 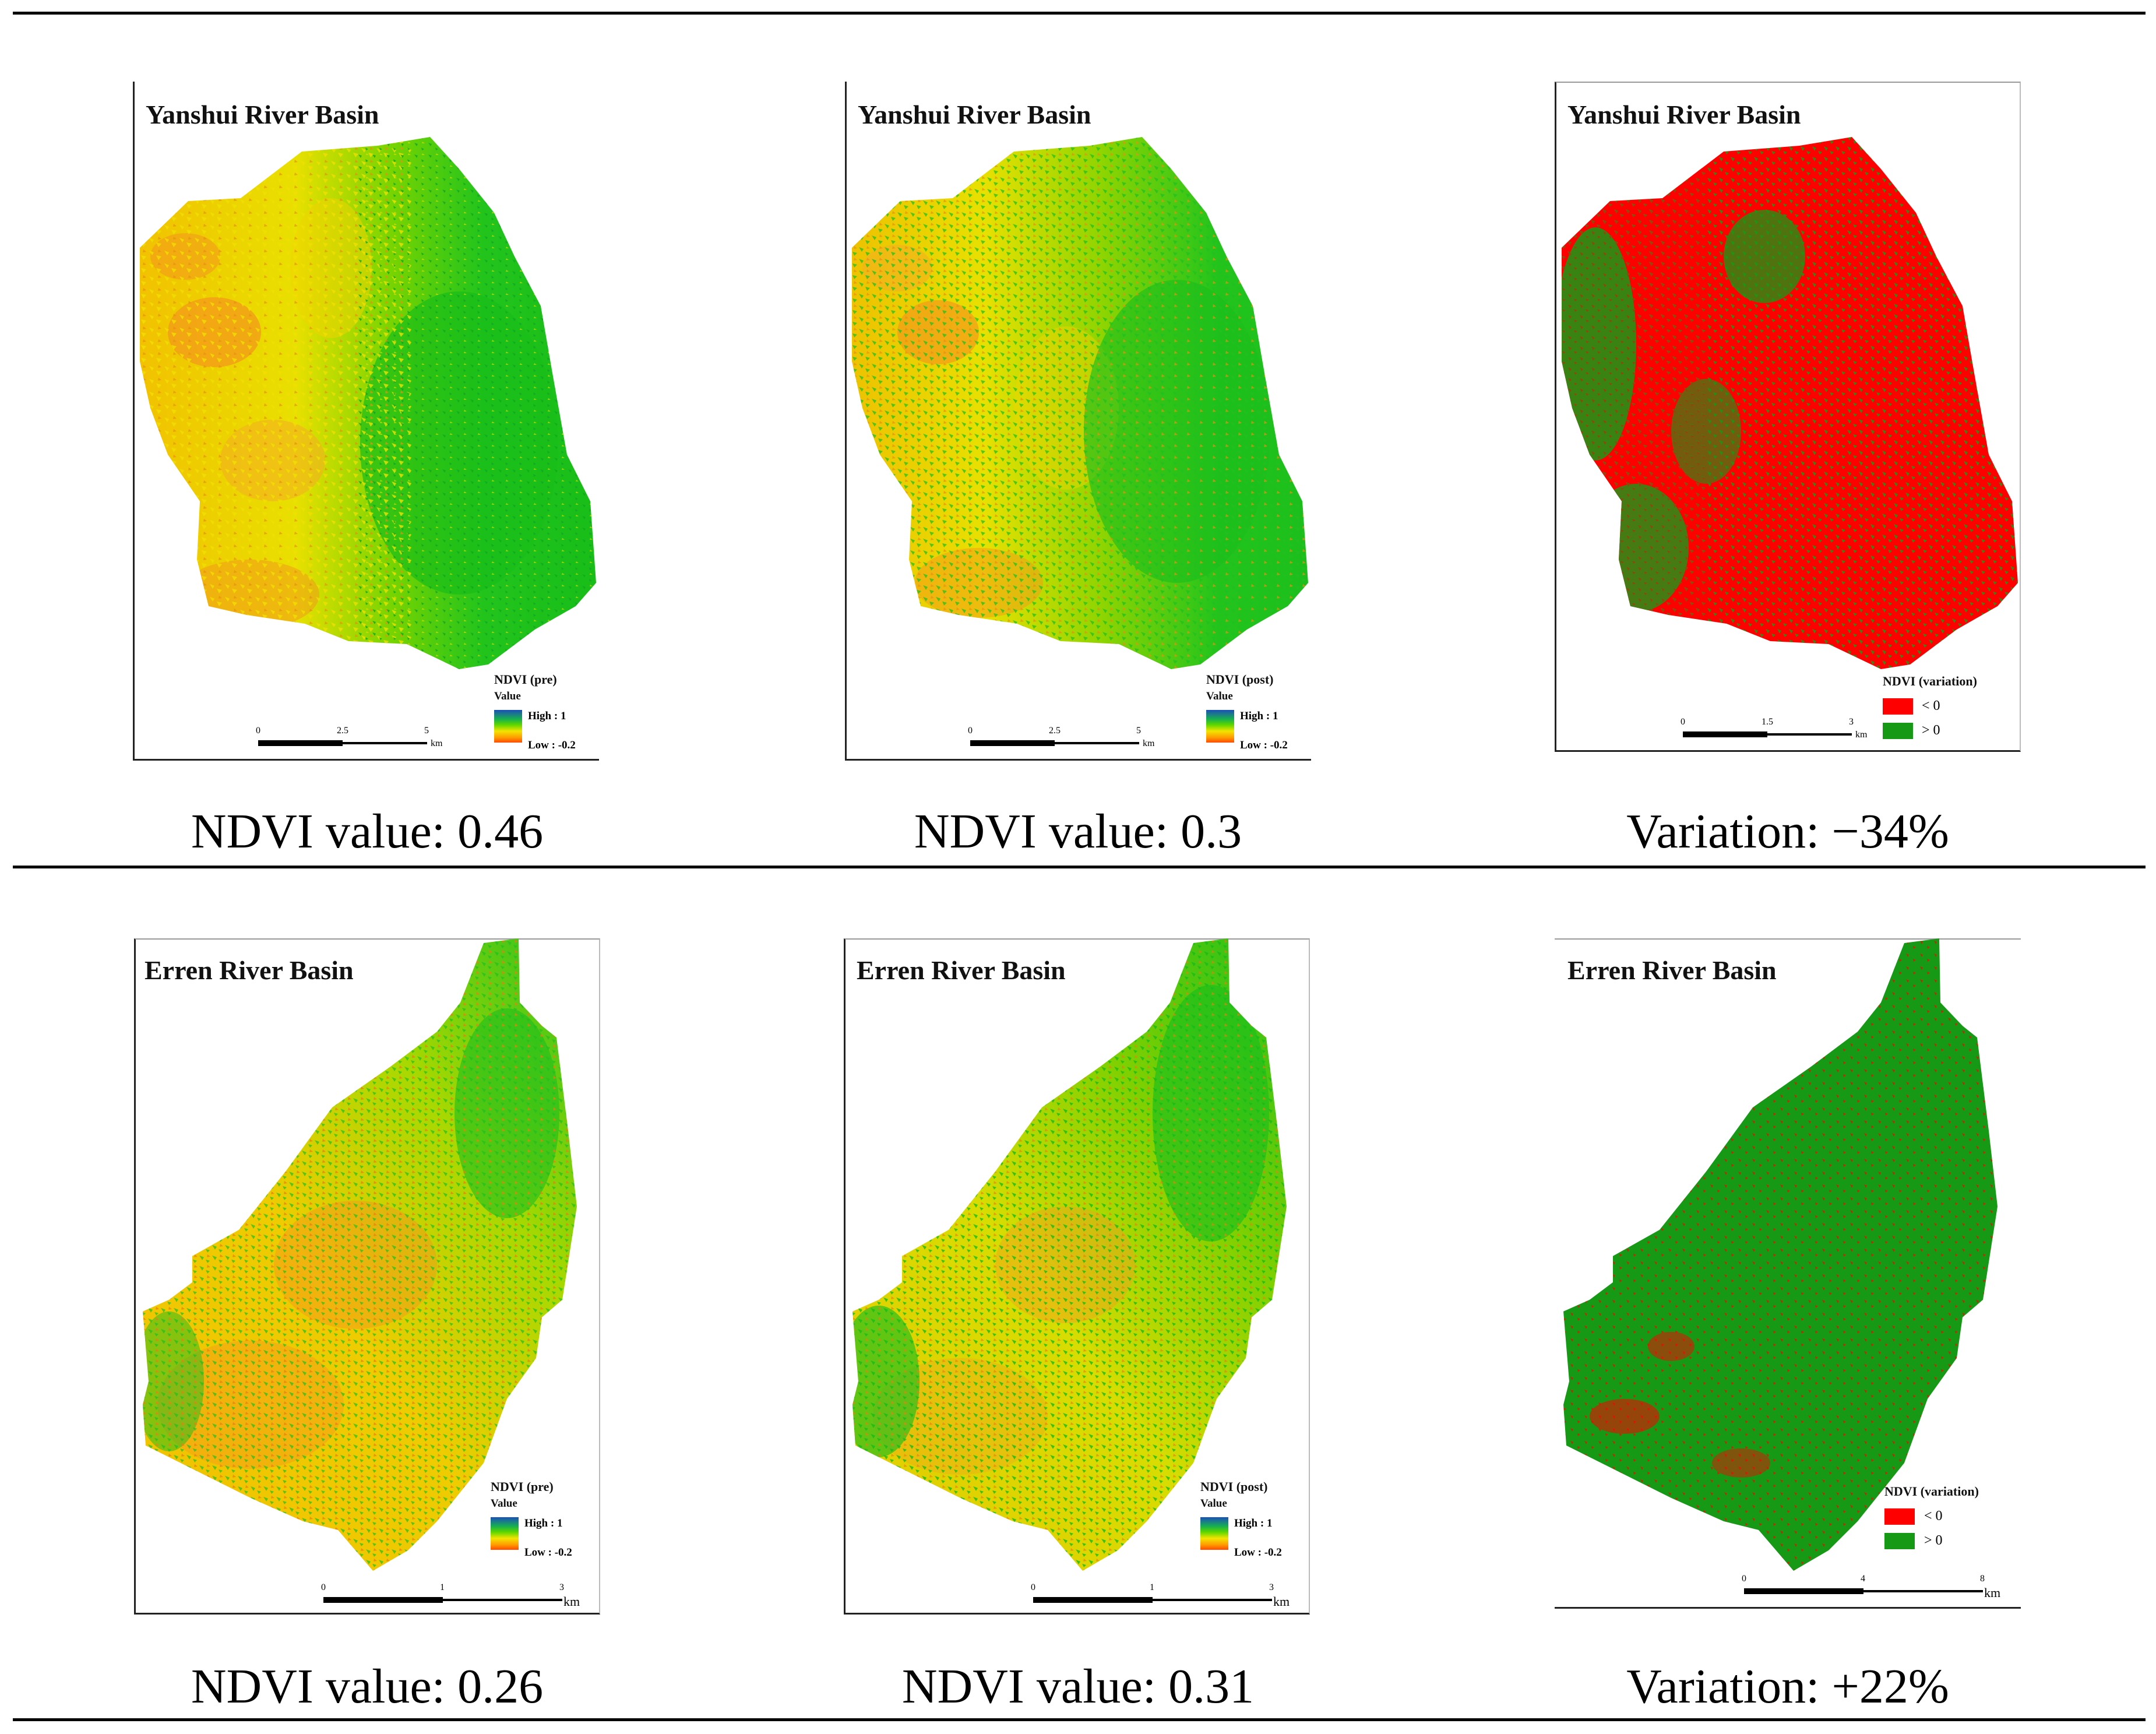 What do you see at coordinates (1790, 403) in the screenshot?
I see `yanshui-ndvi-variation-map` at bounding box center [1790, 403].